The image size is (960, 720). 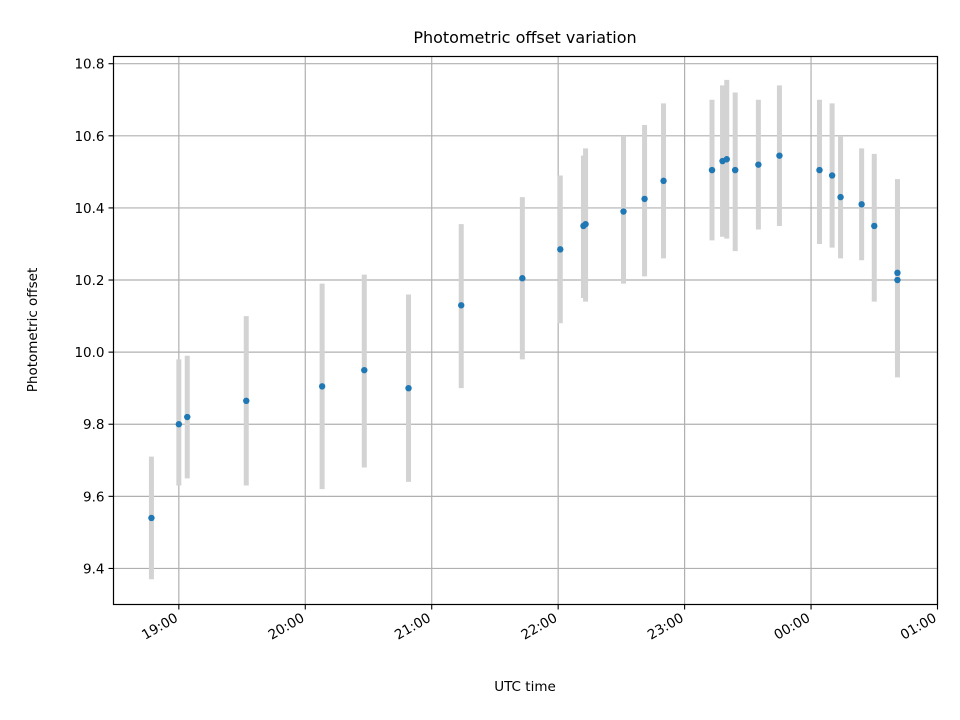 What do you see at coordinates (89, 65) in the screenshot?
I see `y-tick-label: 10.8` at bounding box center [89, 65].